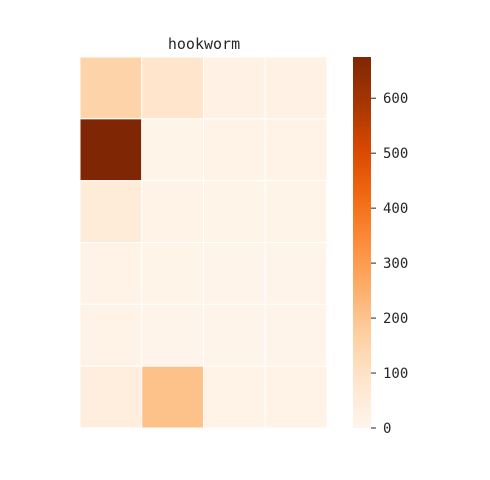 This screenshot has height=480, width=490. What do you see at coordinates (395, 374) in the screenshot?
I see `colorbar-tick-label: 100` at bounding box center [395, 374].